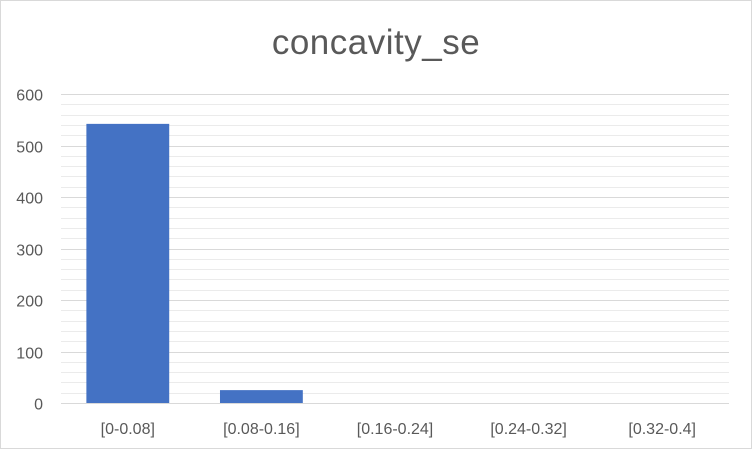  What do you see at coordinates (662, 429) in the screenshot?
I see `x-tick-label: [0.32-0.4]` at bounding box center [662, 429].